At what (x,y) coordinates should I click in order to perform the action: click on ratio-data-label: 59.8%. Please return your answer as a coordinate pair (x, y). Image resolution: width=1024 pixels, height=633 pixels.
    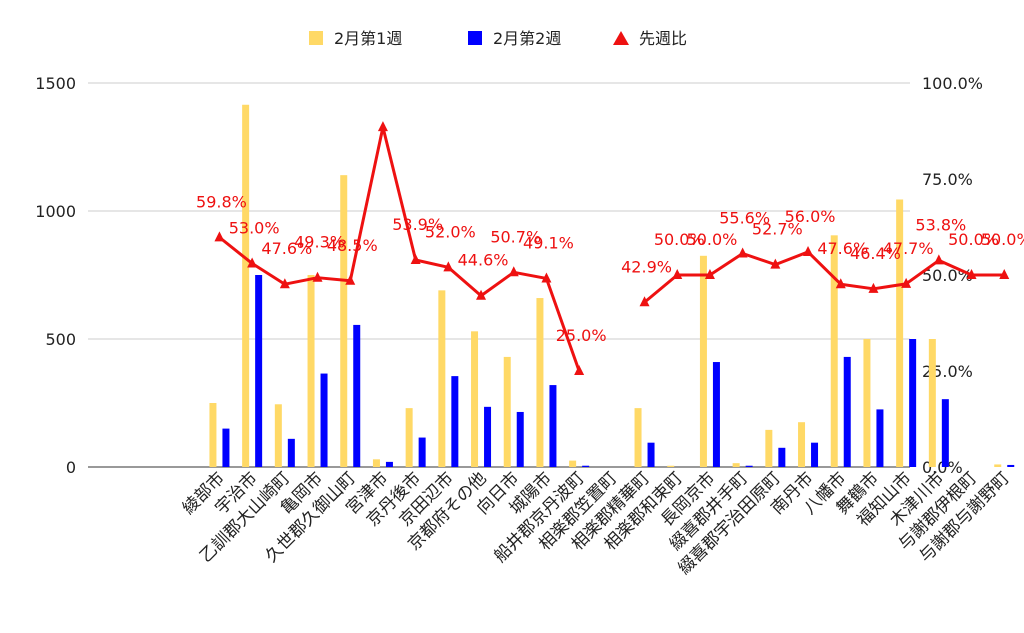
    Looking at the image, I should click on (221, 201).